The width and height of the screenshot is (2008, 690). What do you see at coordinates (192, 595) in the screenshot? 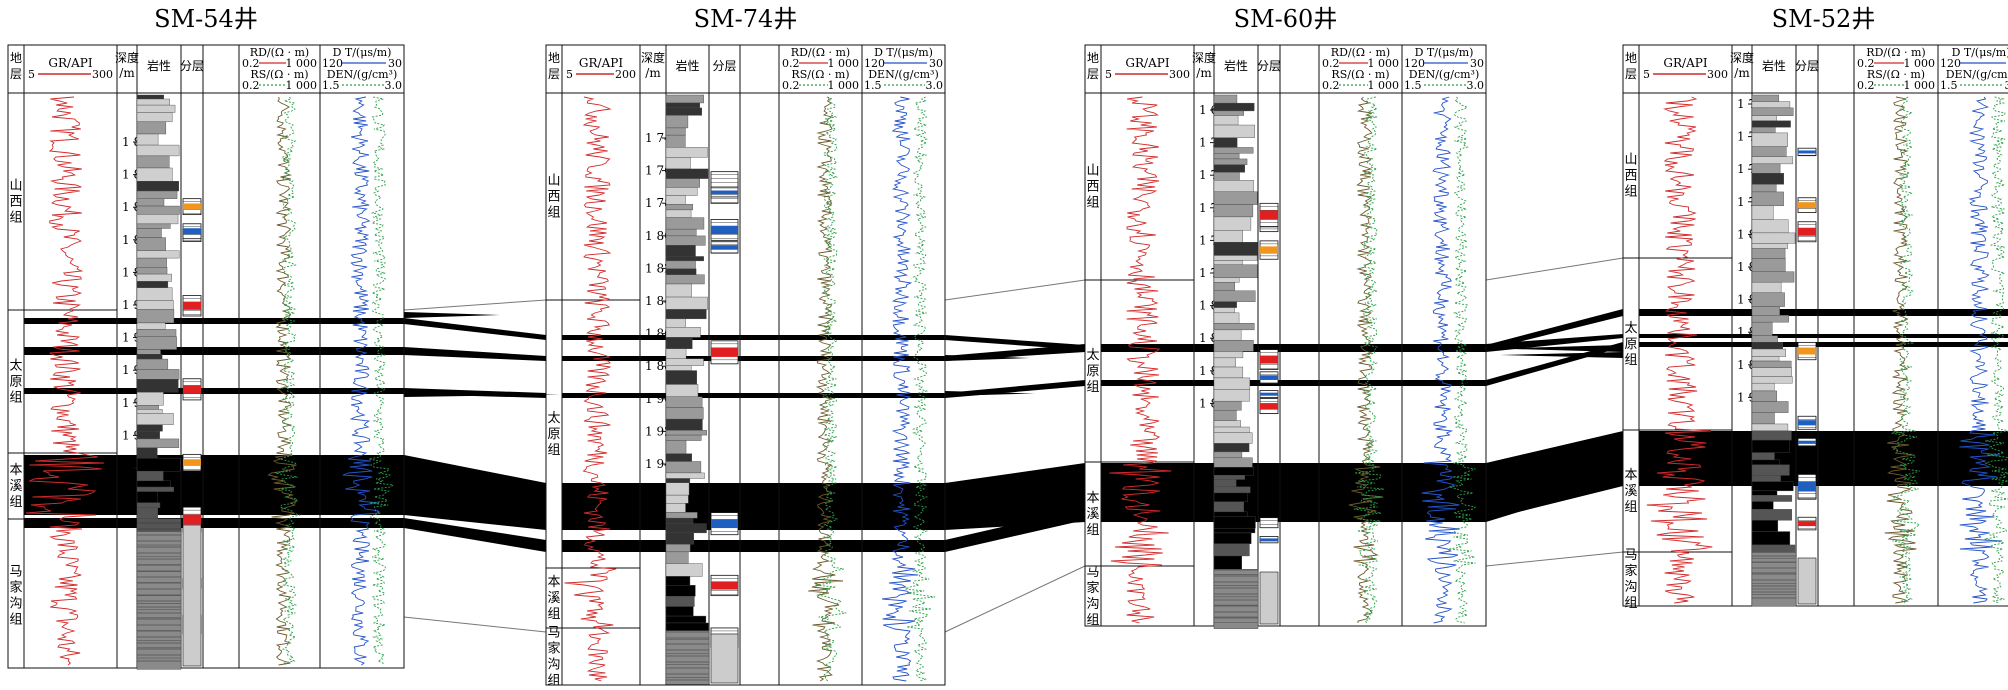
I see `layer-base-block` at bounding box center [192, 595].